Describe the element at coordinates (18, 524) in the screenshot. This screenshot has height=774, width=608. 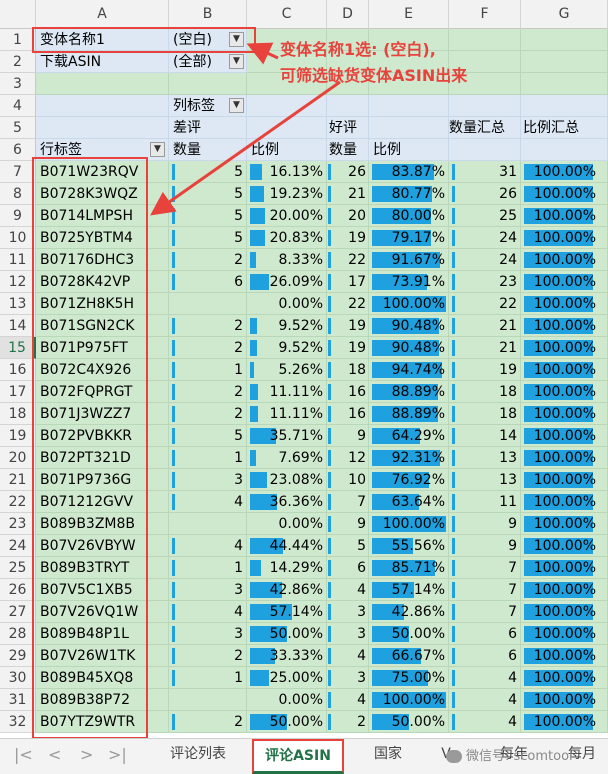
I see `row-header: 23` at that location.